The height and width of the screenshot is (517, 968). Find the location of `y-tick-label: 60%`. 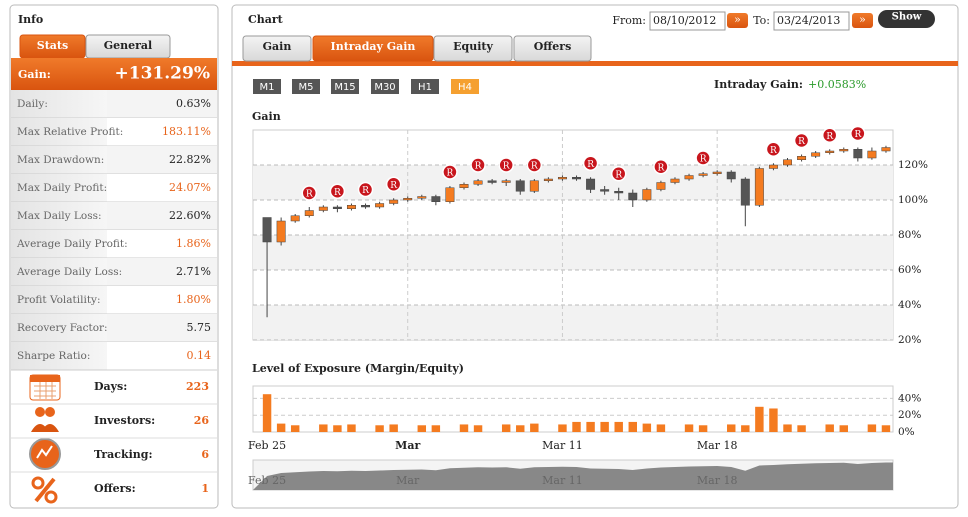

y-tick-label: 60% is located at coordinates (909, 270).